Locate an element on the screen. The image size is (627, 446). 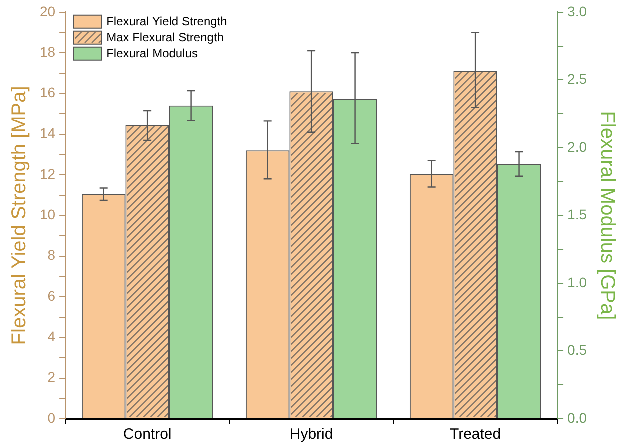
y-tick-label: 6 is located at coordinates (52, 296).